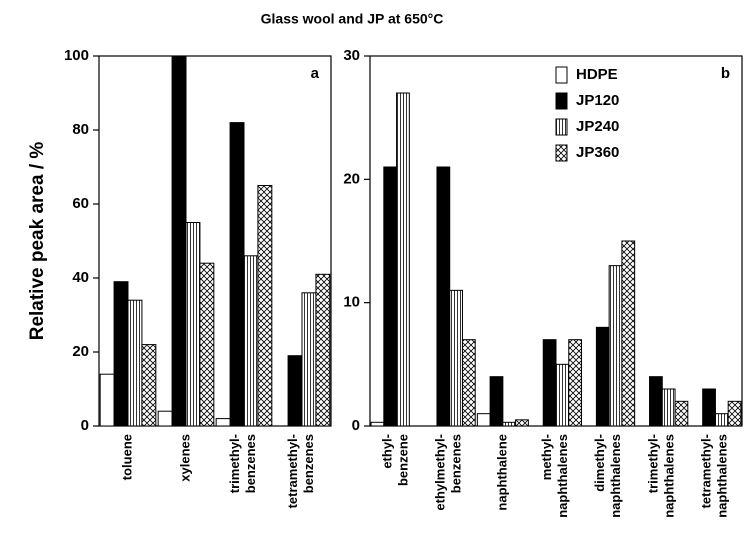 The width and height of the screenshot is (744, 552). Describe the element at coordinates (725, 73) in the screenshot. I see `panel-label: b` at that location.